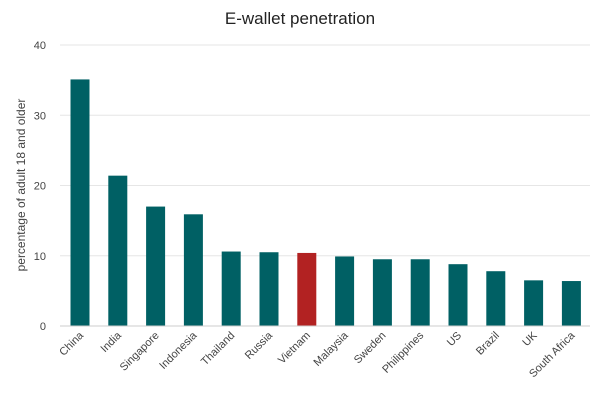  Describe the element at coordinates (332, 349) in the screenshot. I see `x-tick-label: Malaysia` at that location.